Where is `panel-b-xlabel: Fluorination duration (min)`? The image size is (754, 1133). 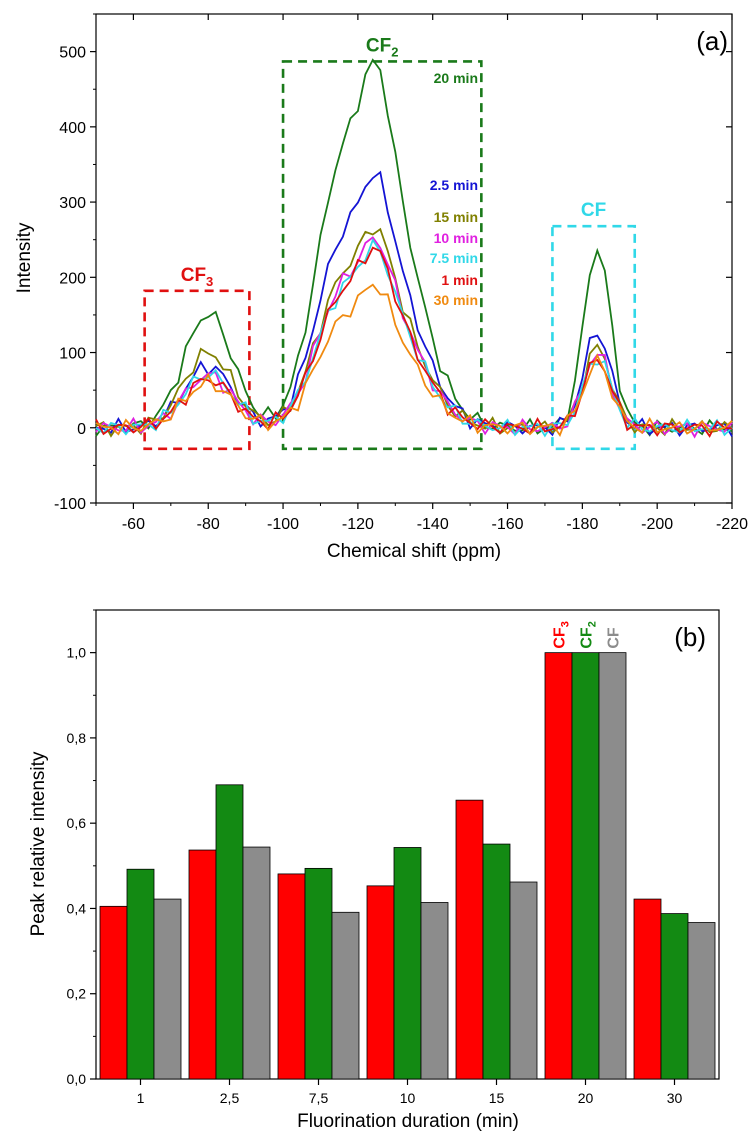 panel-b-xlabel: Fluorination duration (min) is located at coordinates (408, 1121).